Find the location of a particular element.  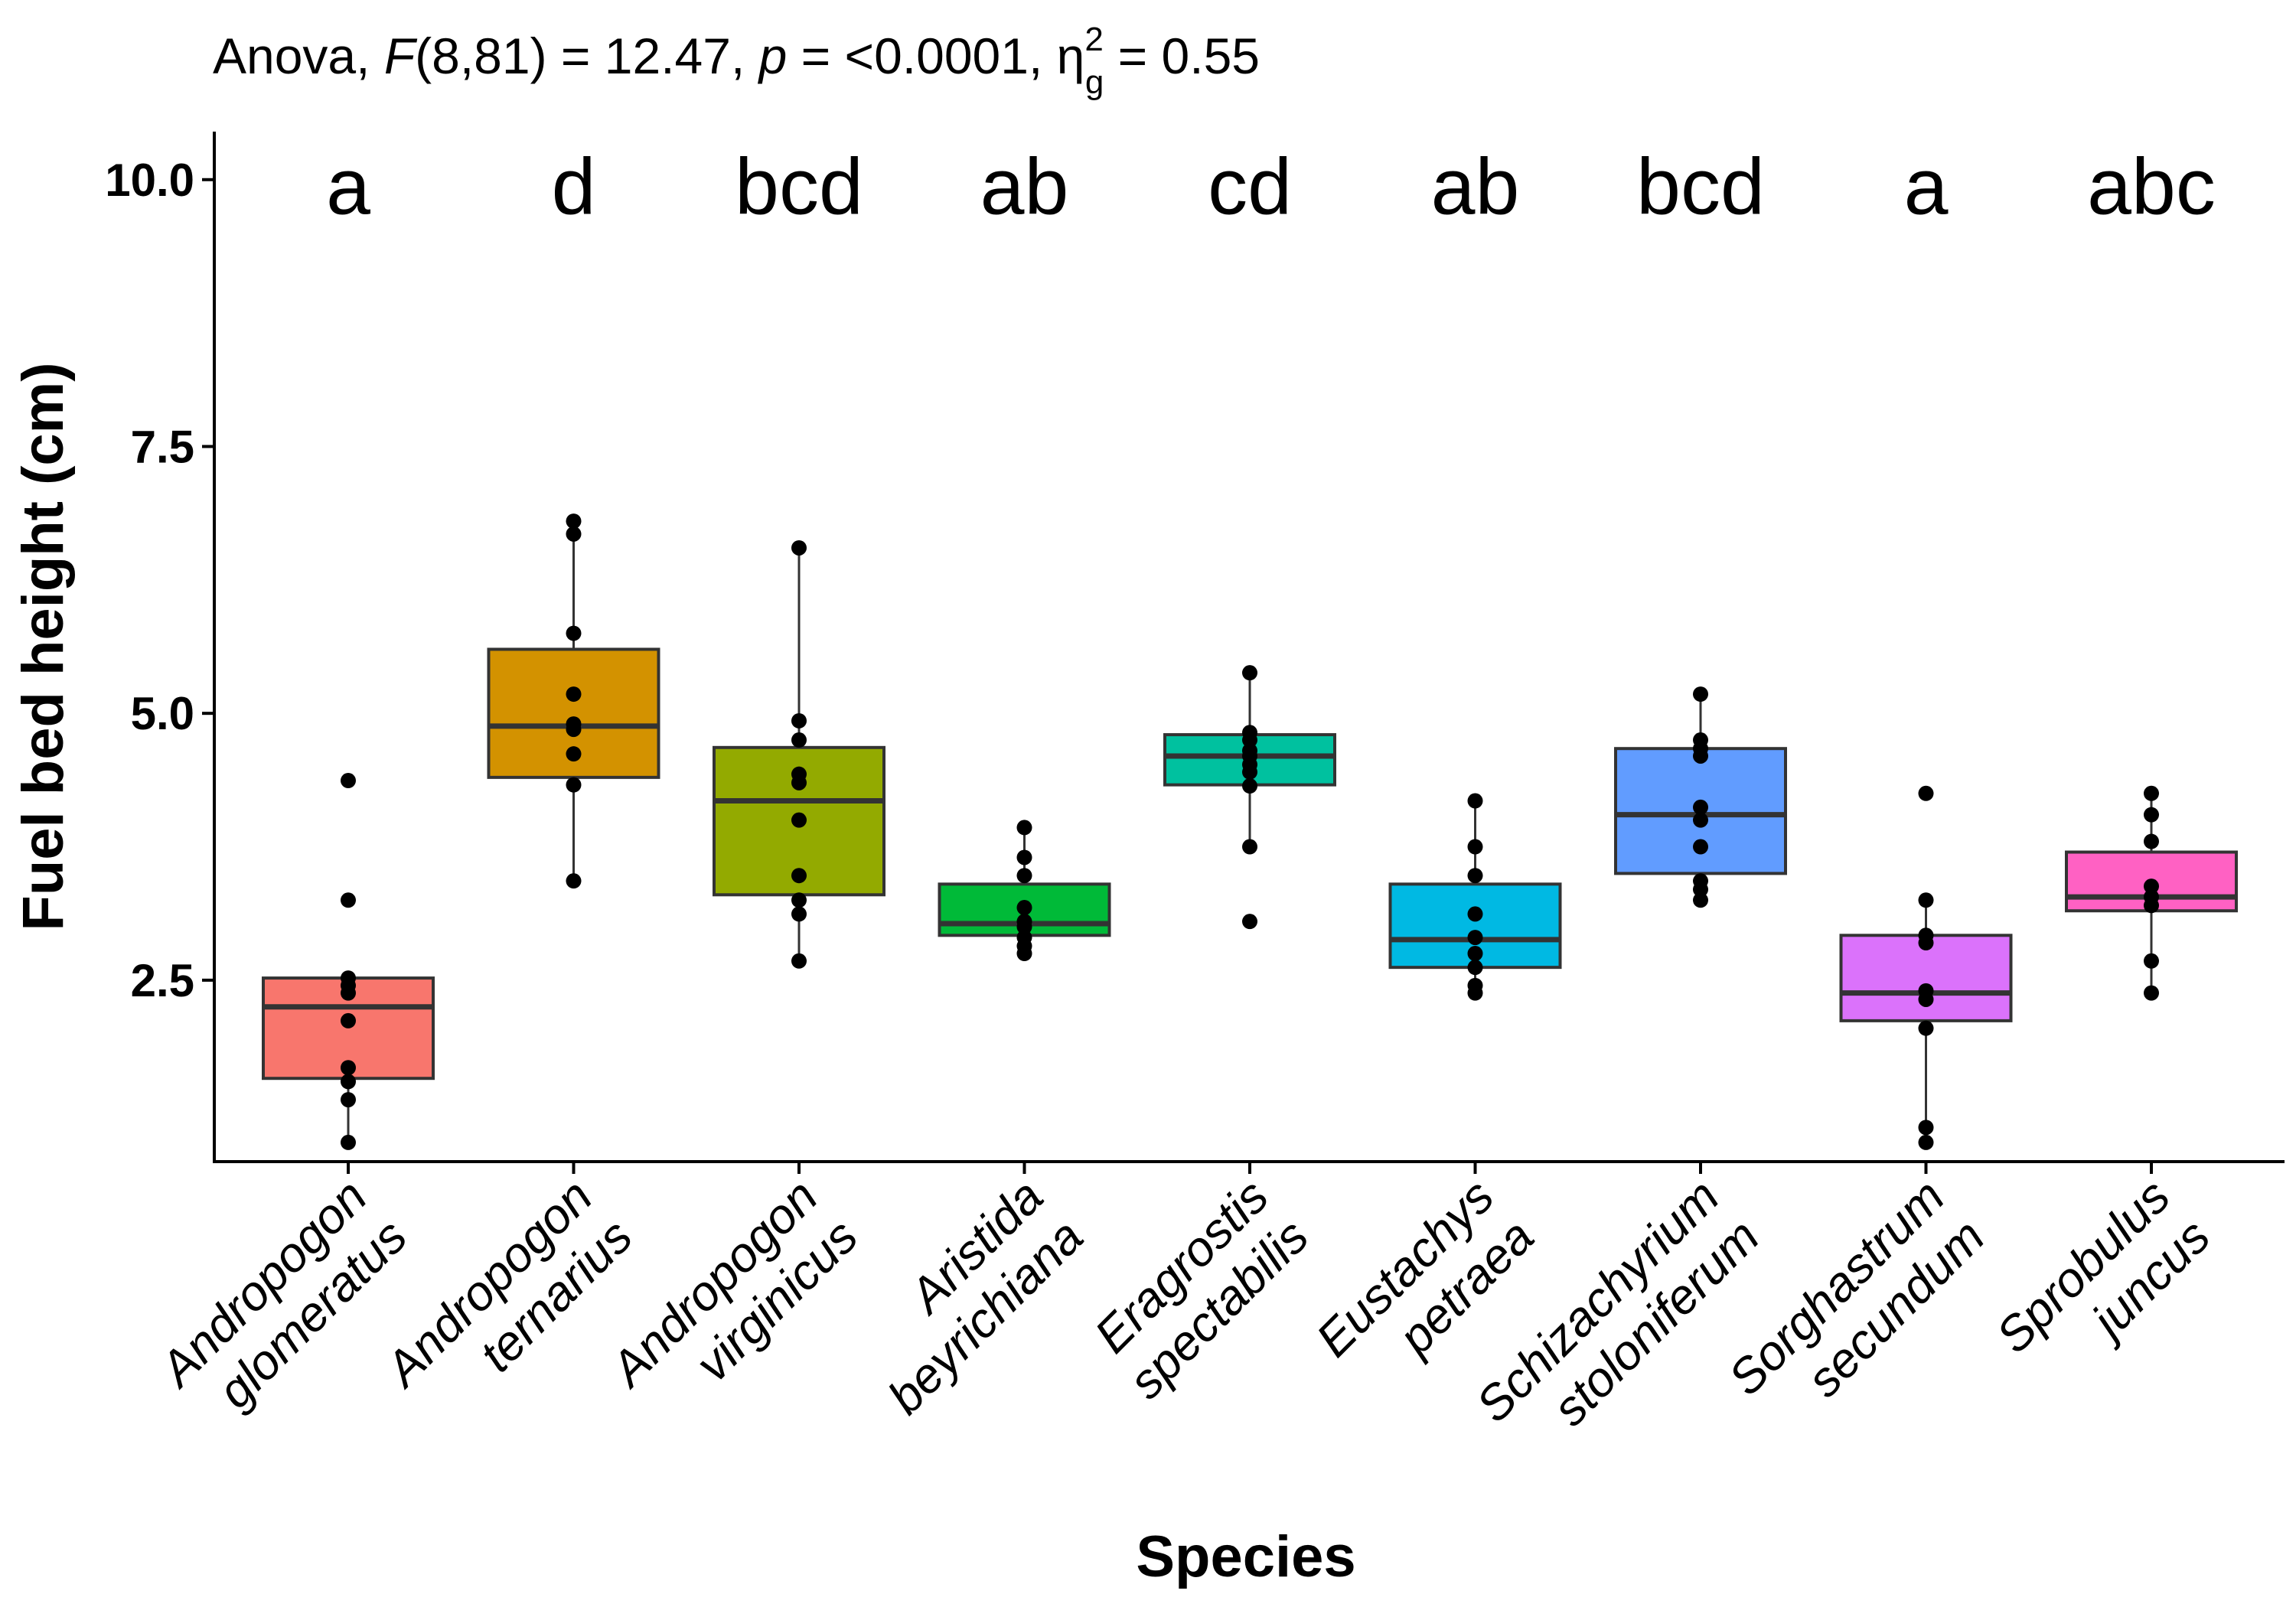

x-tick-label: Andropogonternarius is located at coordinates (508, 1304).